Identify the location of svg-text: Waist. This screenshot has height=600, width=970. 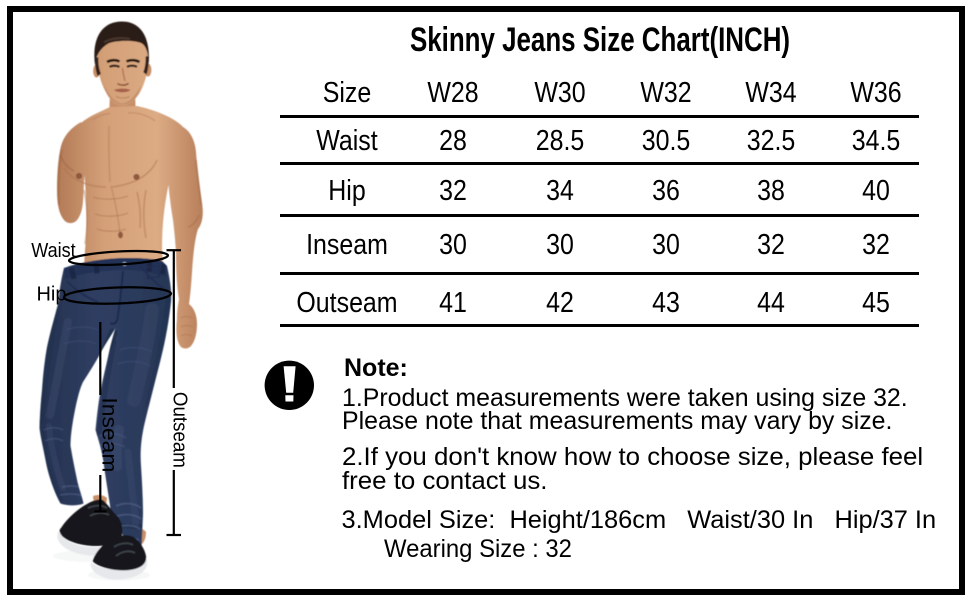
(53, 251).